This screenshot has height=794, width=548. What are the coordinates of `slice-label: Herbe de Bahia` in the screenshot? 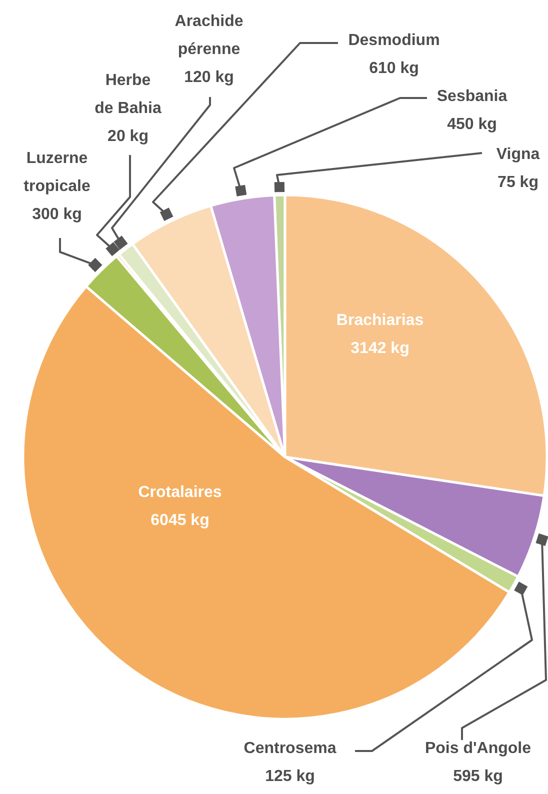 It's located at (128, 94).